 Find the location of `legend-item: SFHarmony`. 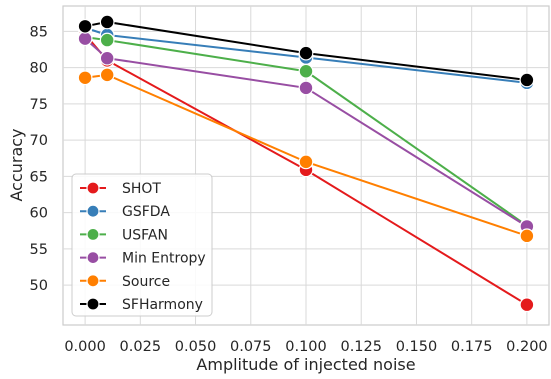

legend-item: SFHarmony is located at coordinates (141, 305).